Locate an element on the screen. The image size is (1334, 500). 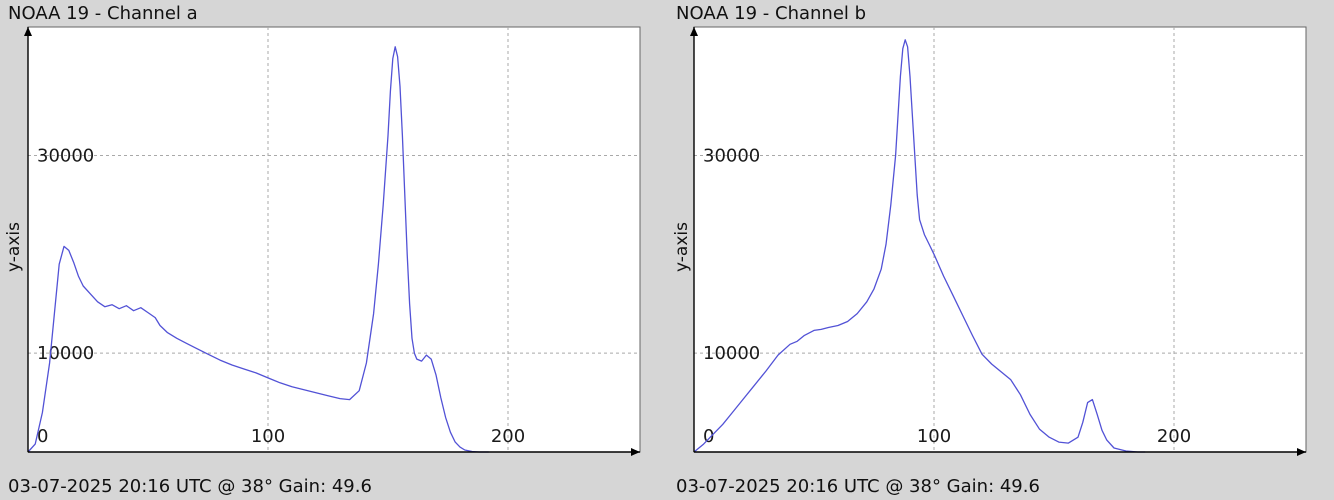
panel-title: NOAA 19 - Channel b is located at coordinates (771, 13).